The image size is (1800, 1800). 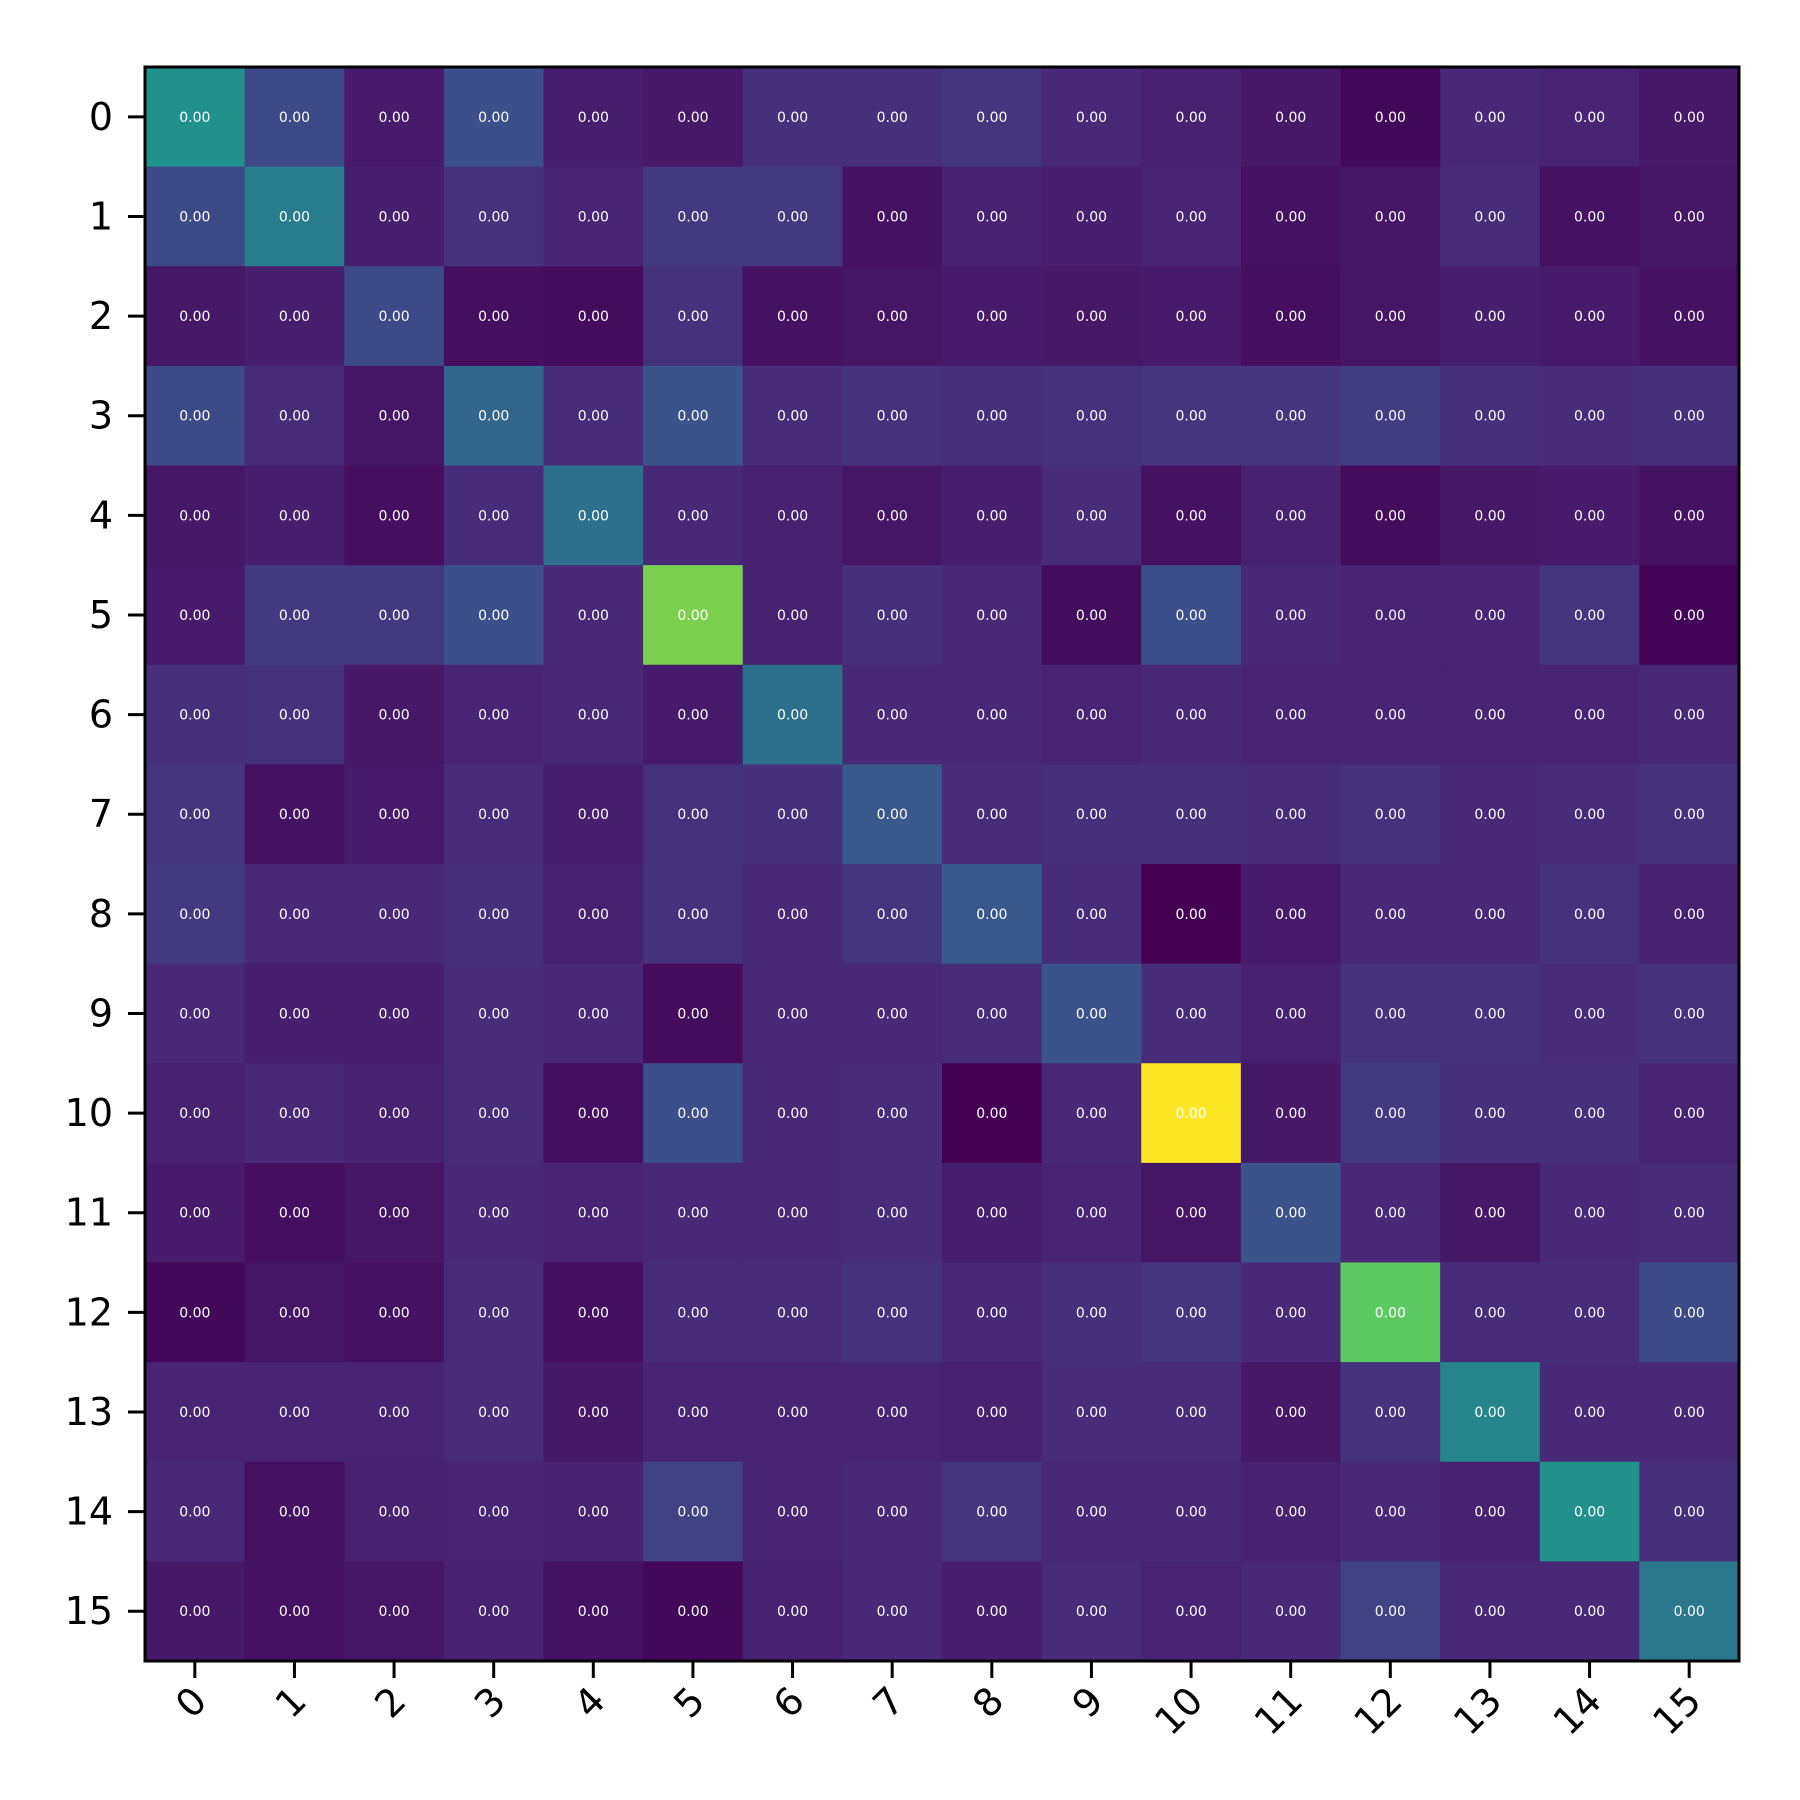 I want to click on heatmap-cell-r11-c14, so click(x=1589, y=1213).